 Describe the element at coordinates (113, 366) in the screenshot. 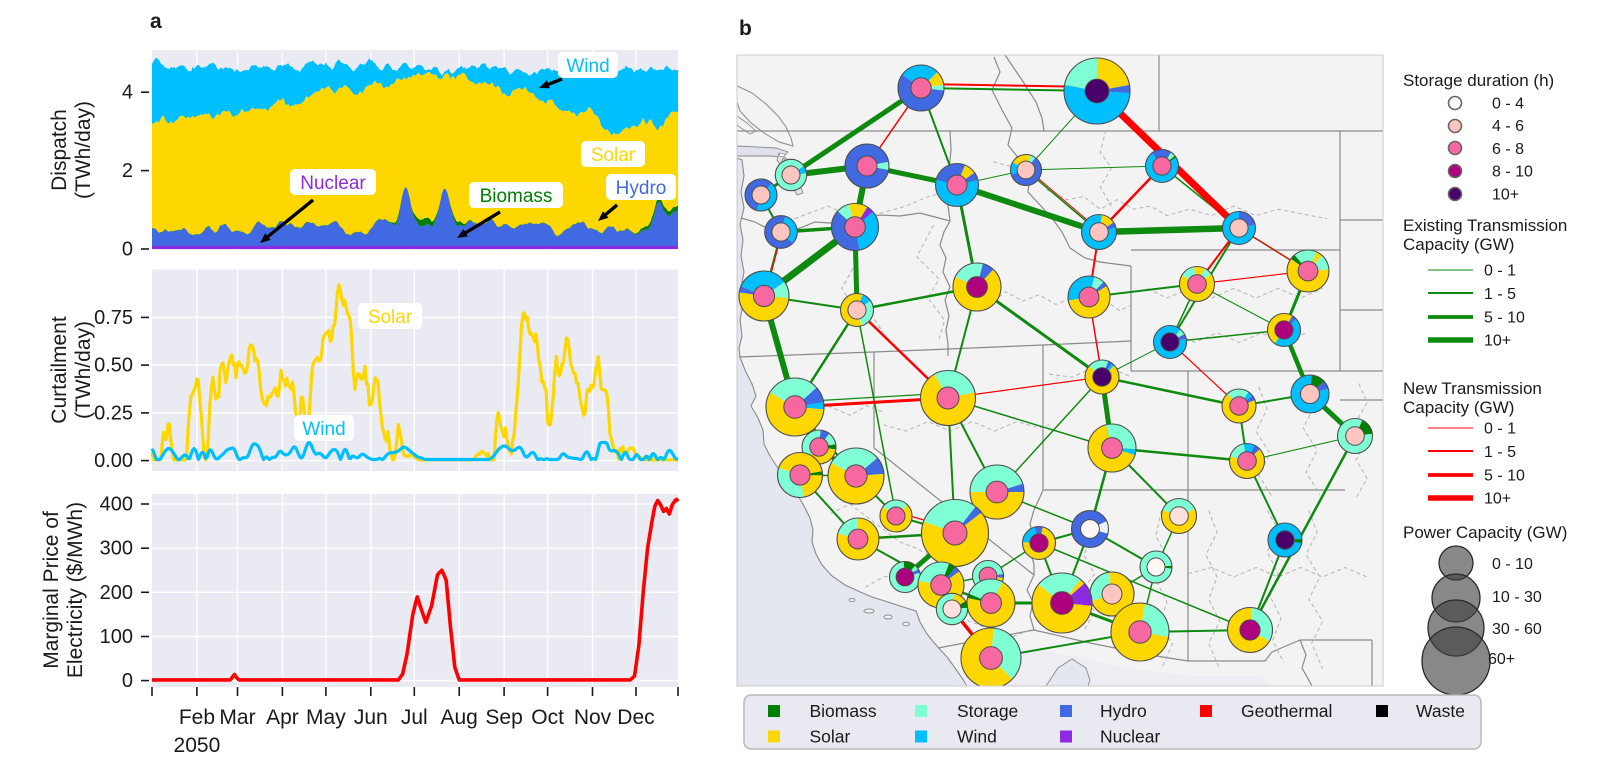

I see `svg-text: 0.50` at that location.